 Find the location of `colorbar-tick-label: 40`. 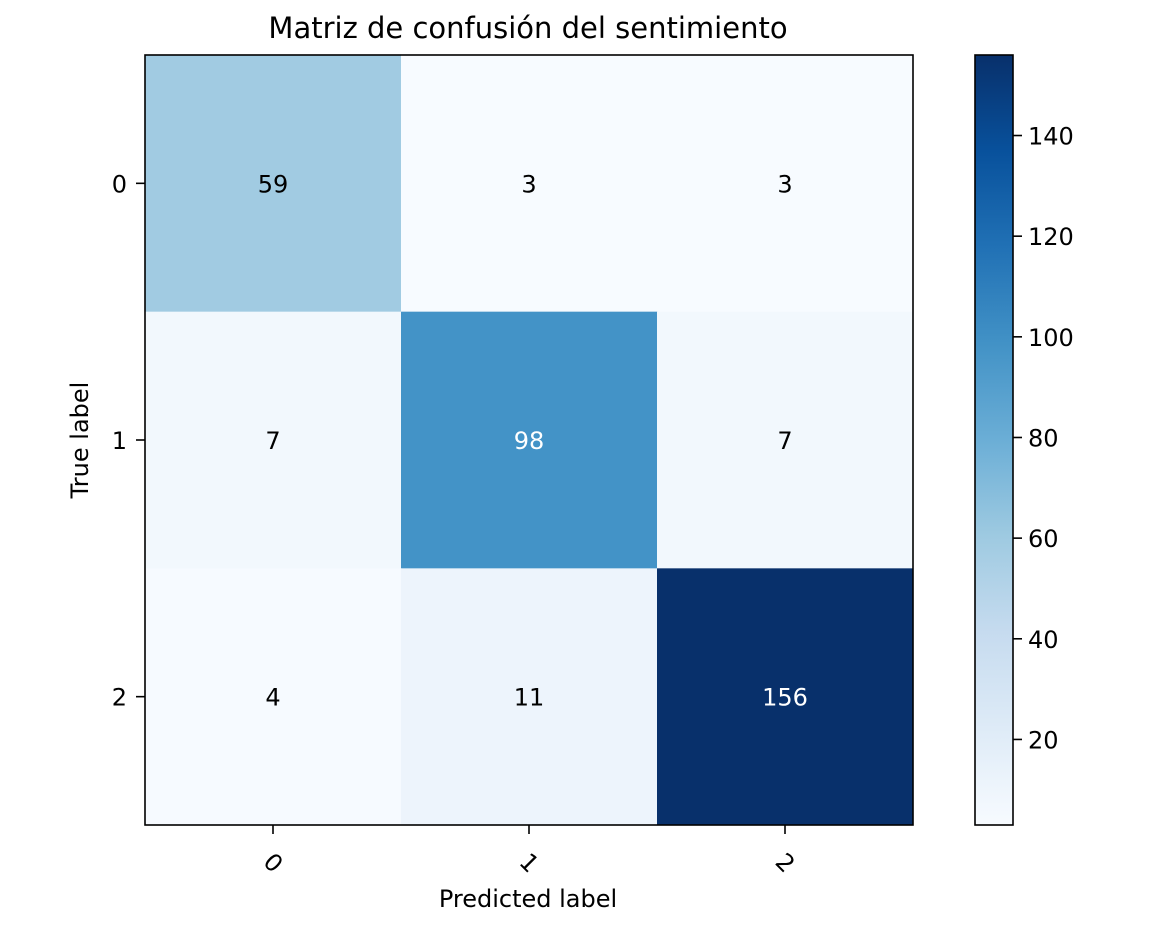

colorbar-tick-label: 40 is located at coordinates (1043, 640).